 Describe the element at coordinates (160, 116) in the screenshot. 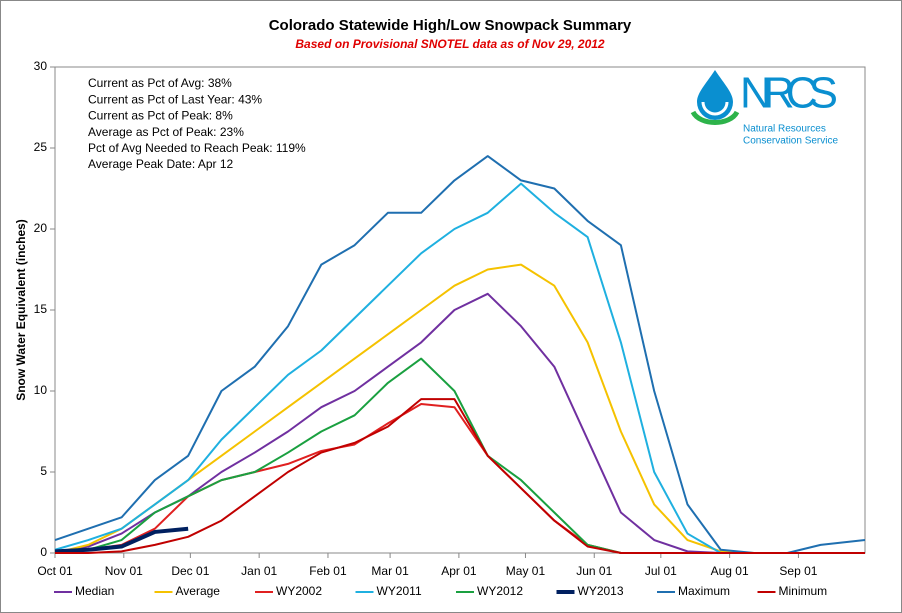

I see `annotation: Current as Pct of Peak: 8%` at that location.